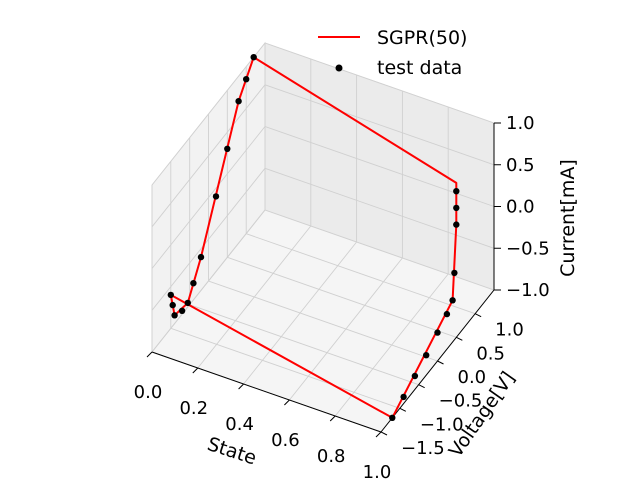 The width and height of the screenshot is (640, 480). What do you see at coordinates (239, 424) in the screenshot?
I see `x-tick-label: 0.4` at bounding box center [239, 424].